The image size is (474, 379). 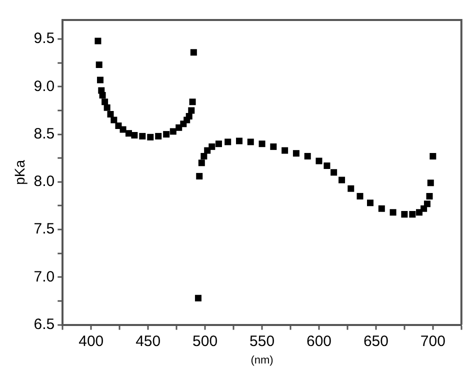 I want to click on x-tick-label: 600, so click(x=319, y=341).